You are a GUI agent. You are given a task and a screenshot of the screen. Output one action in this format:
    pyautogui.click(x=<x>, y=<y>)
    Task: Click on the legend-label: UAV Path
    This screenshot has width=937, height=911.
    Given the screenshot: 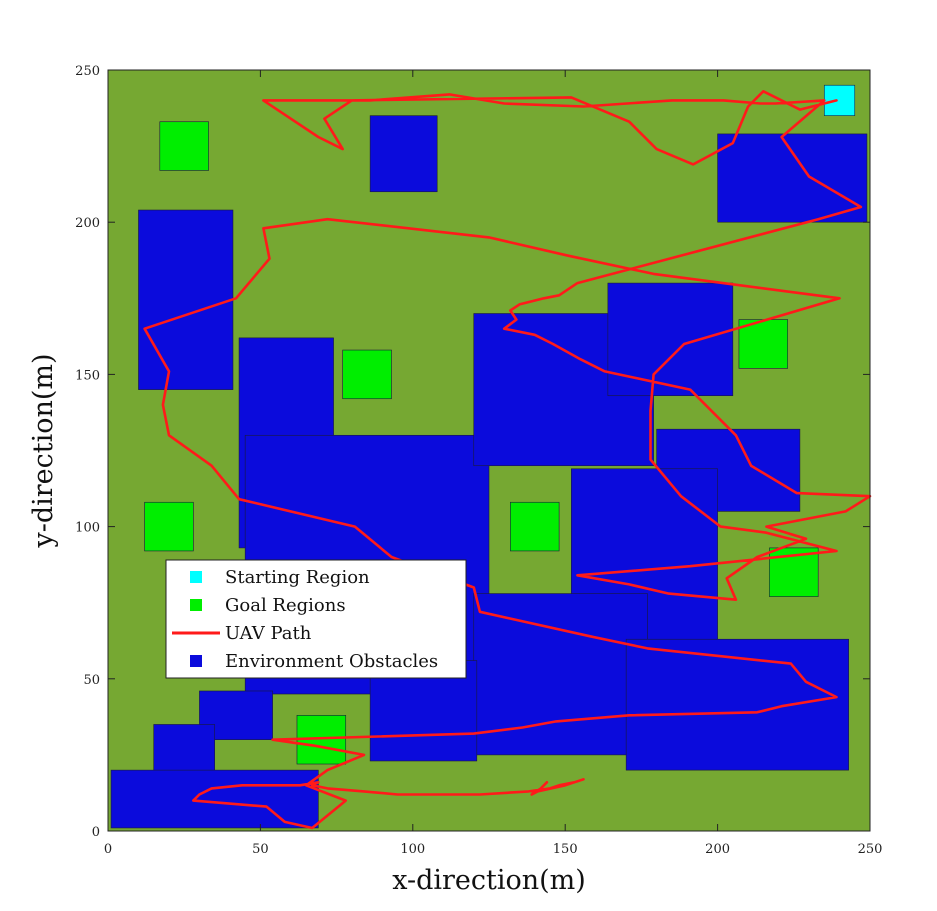 What is the action you would take?
    pyautogui.click(x=268, y=633)
    